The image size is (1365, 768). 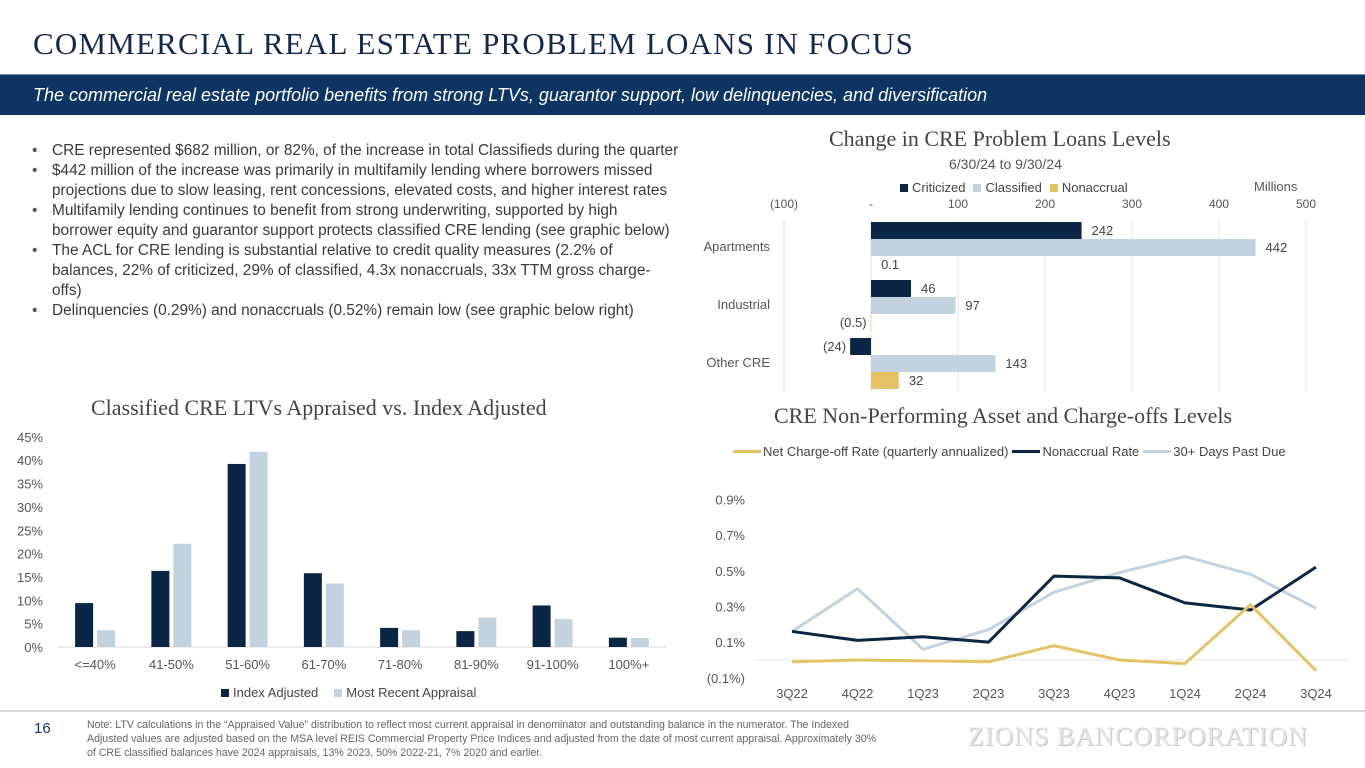 What do you see at coordinates (726, 678) in the screenshot?
I see `y-tick-label: (0.1%)` at bounding box center [726, 678].